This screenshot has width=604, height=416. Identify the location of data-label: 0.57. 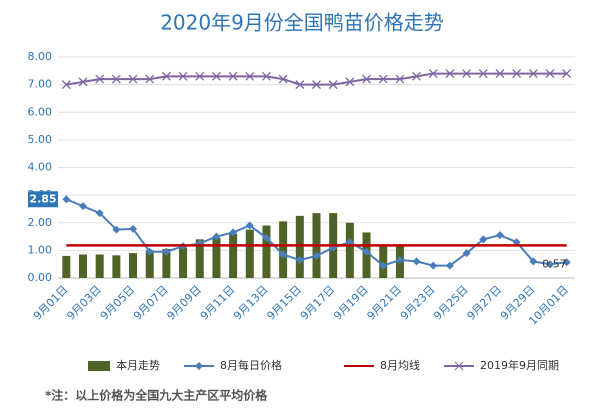
(554, 263).